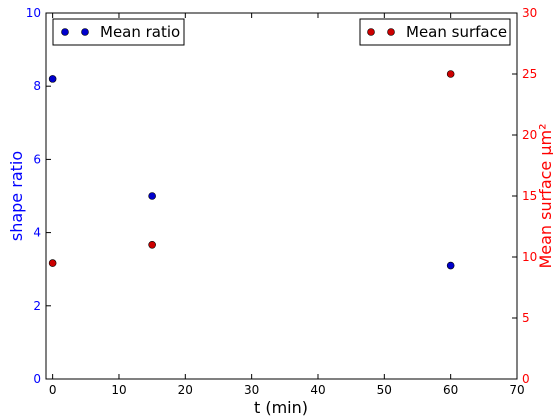  I want to click on right-y-axis-label: Mean surface μm², so click(544, 195).